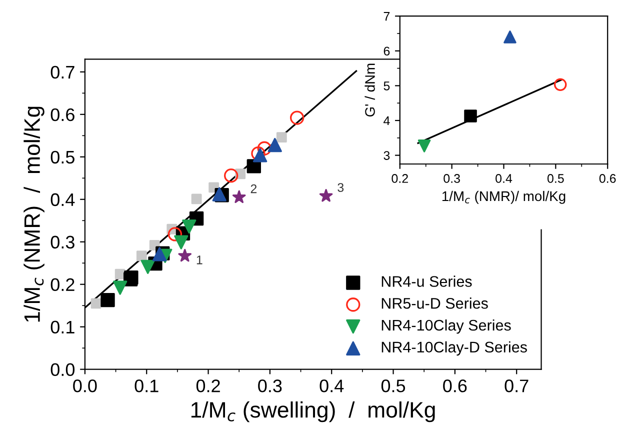  What do you see at coordinates (341, 187) in the screenshot?
I see `annotation: 3` at bounding box center [341, 187].